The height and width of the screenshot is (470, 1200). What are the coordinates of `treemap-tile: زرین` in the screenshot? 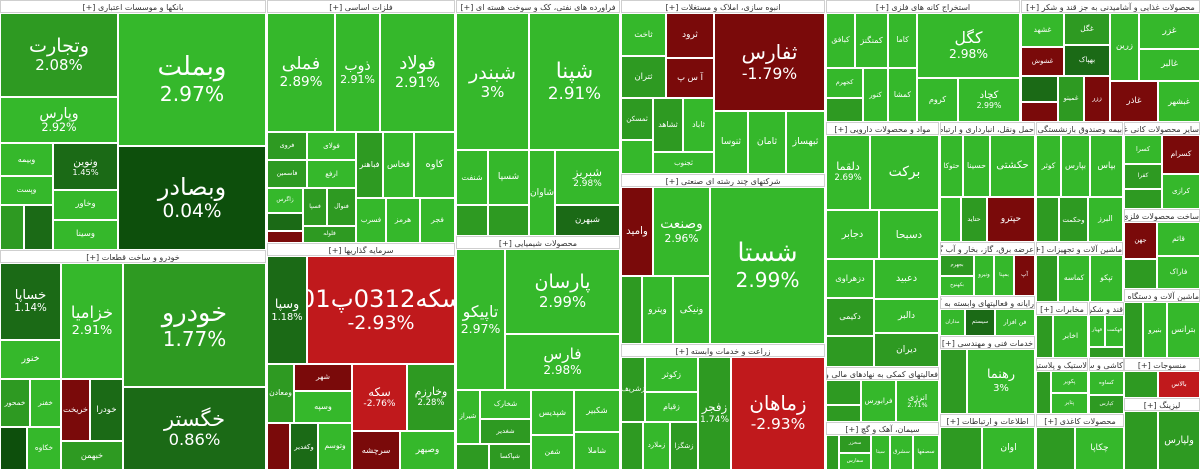 It's located at (1124, 47).